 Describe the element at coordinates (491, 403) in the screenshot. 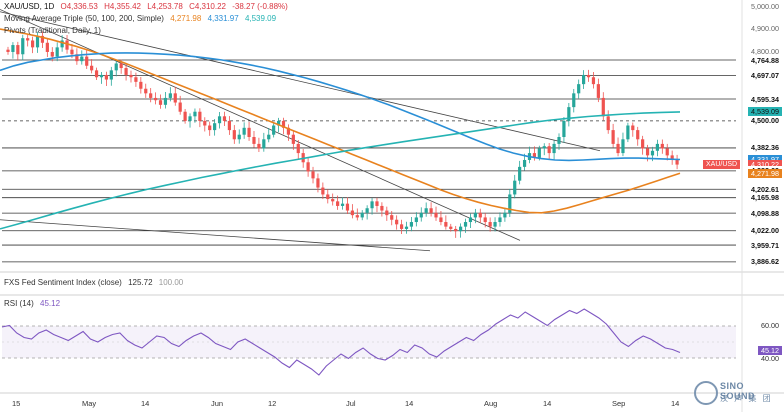

I see `time-tick-label: Aug` at that location.